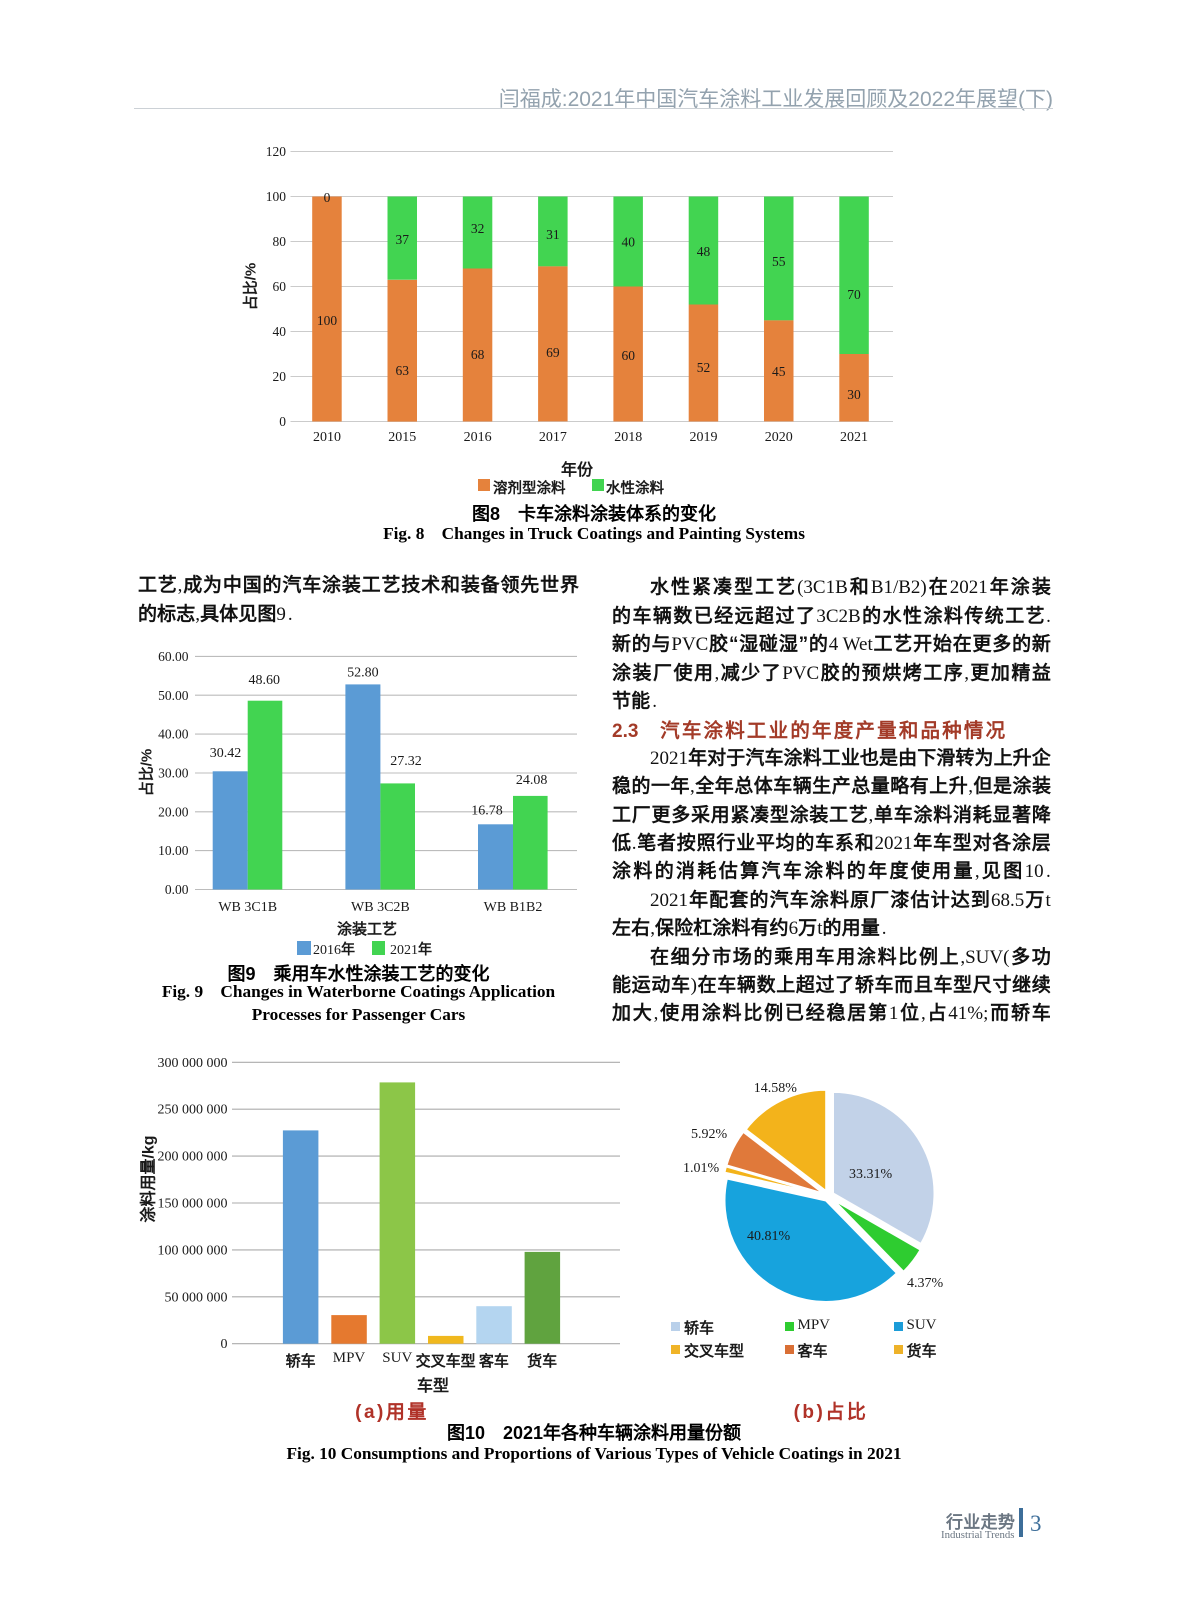  What do you see at coordinates (173, 850) in the screenshot?
I see `svg-text: 10.00` at bounding box center [173, 850].